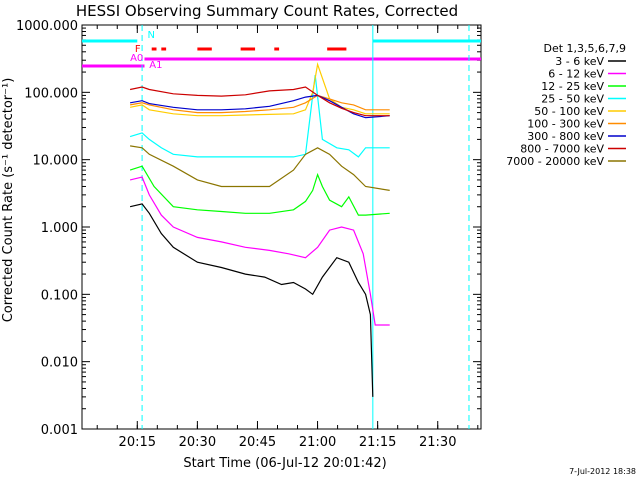 The image size is (640, 480). What do you see at coordinates (317, 442) in the screenshot?
I see `x-tick-label: 21:00` at bounding box center [317, 442].